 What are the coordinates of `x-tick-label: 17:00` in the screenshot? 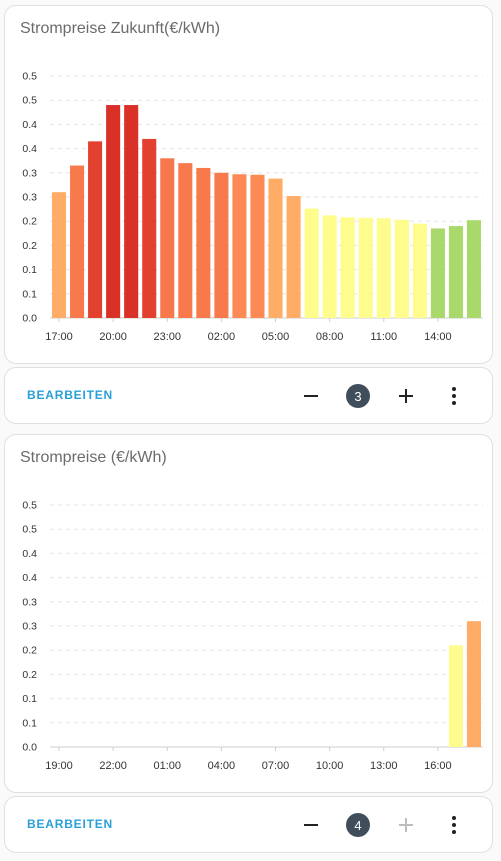 It's located at (59, 337).